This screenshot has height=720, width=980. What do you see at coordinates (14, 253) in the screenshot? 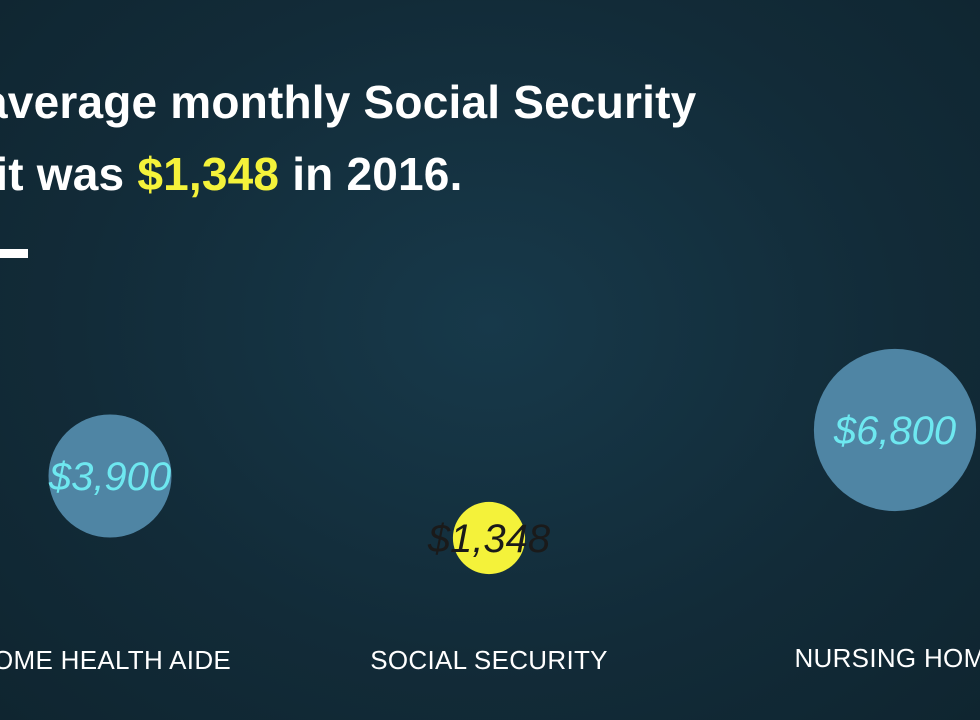
I see `accent-rule` at bounding box center [14, 253].